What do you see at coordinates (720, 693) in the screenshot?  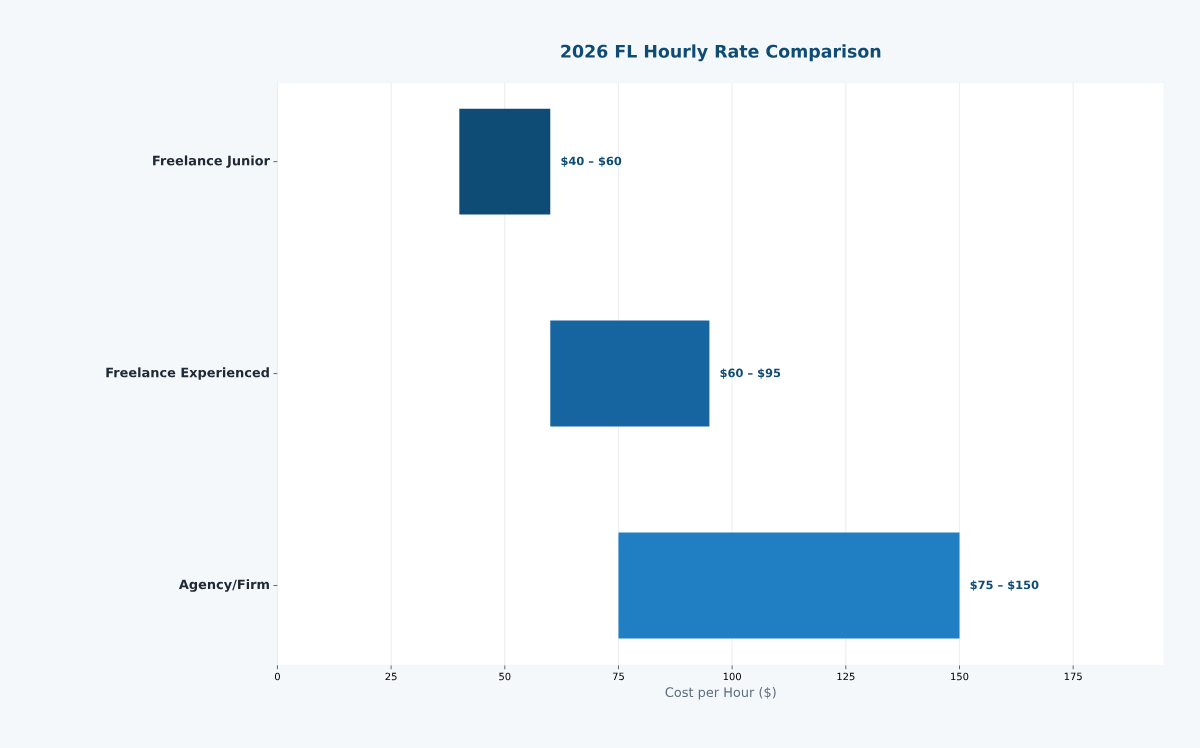 I see `x-axis-title: Cost per Hour ($)` at bounding box center [720, 693].